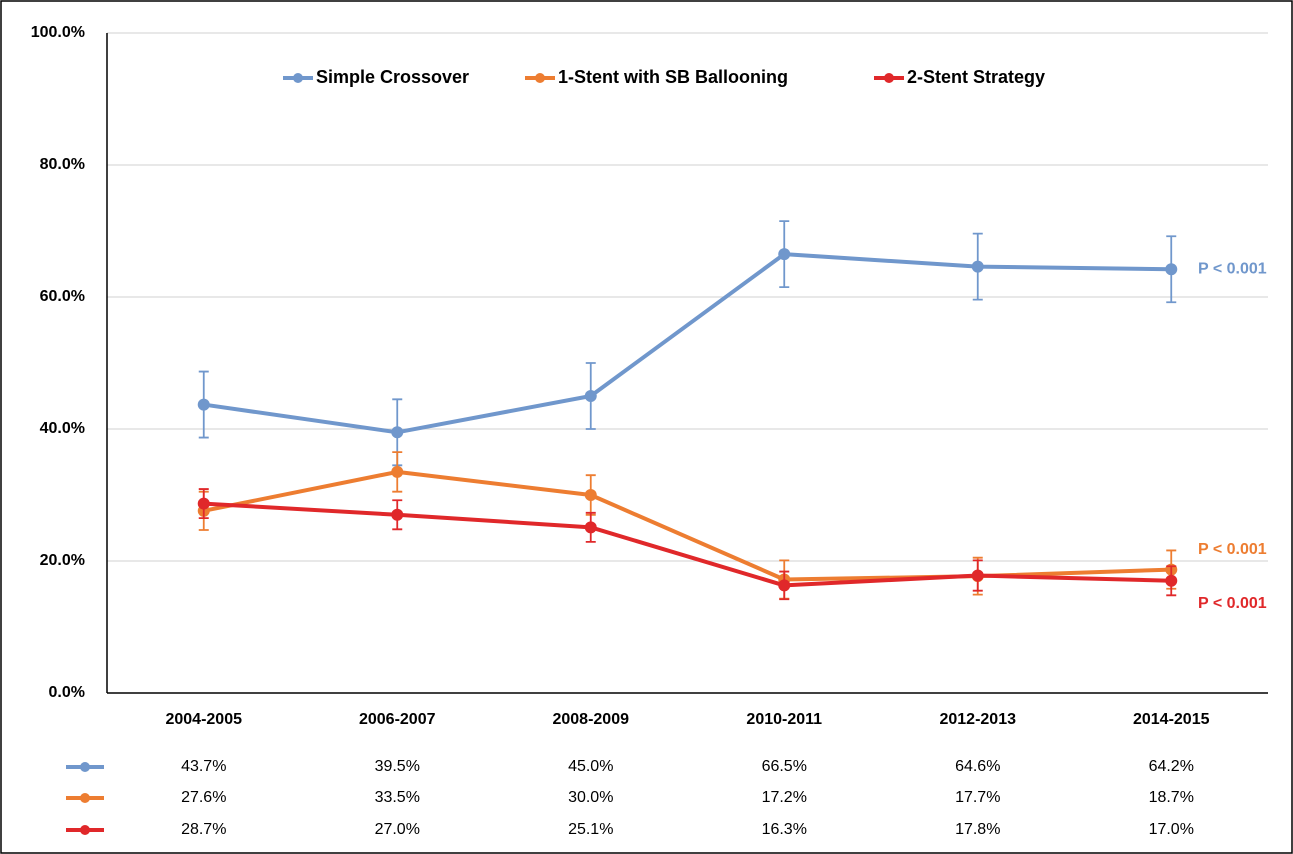  Describe the element at coordinates (976, 77) in the screenshot. I see `legend-label: 2-Stent Strategy` at that location.